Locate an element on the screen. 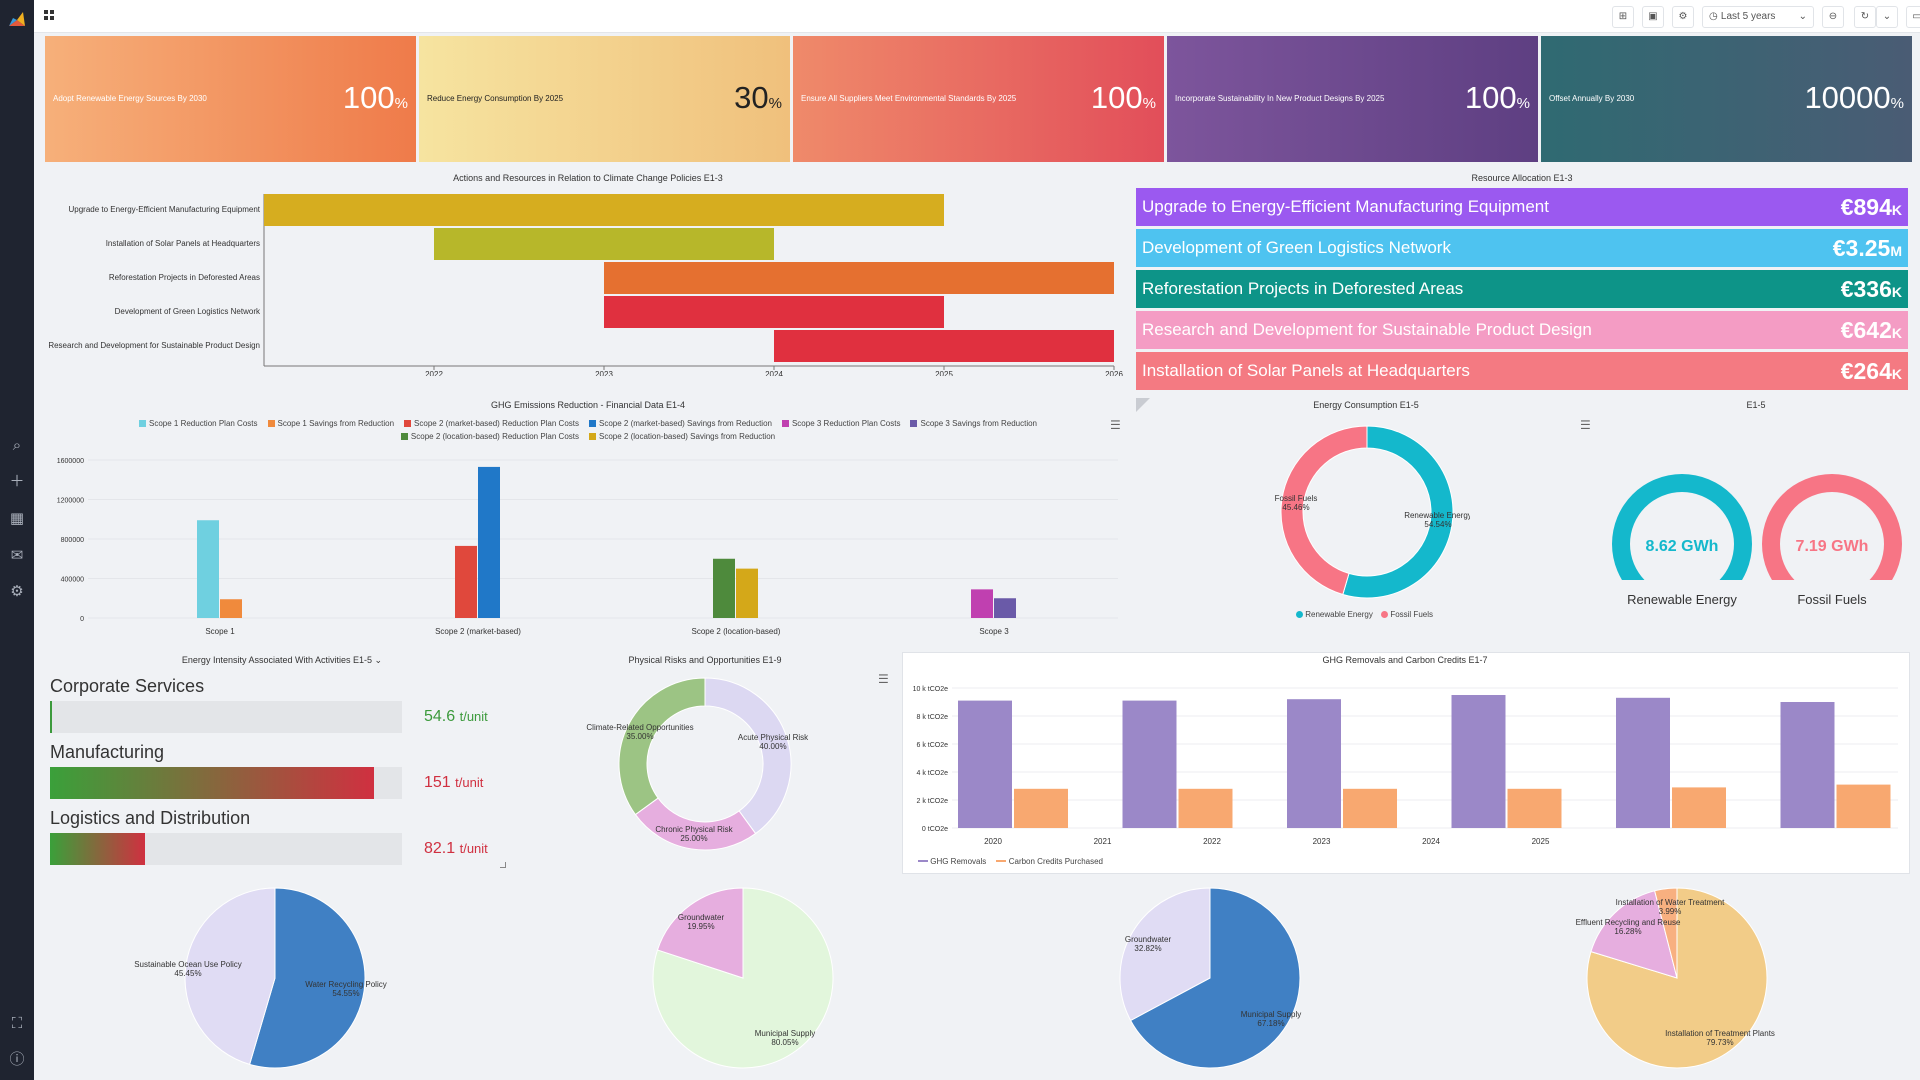 The height and width of the screenshot is (1080, 1920). refresh-interval-chevron-icon: ⌄ is located at coordinates (1887, 17).